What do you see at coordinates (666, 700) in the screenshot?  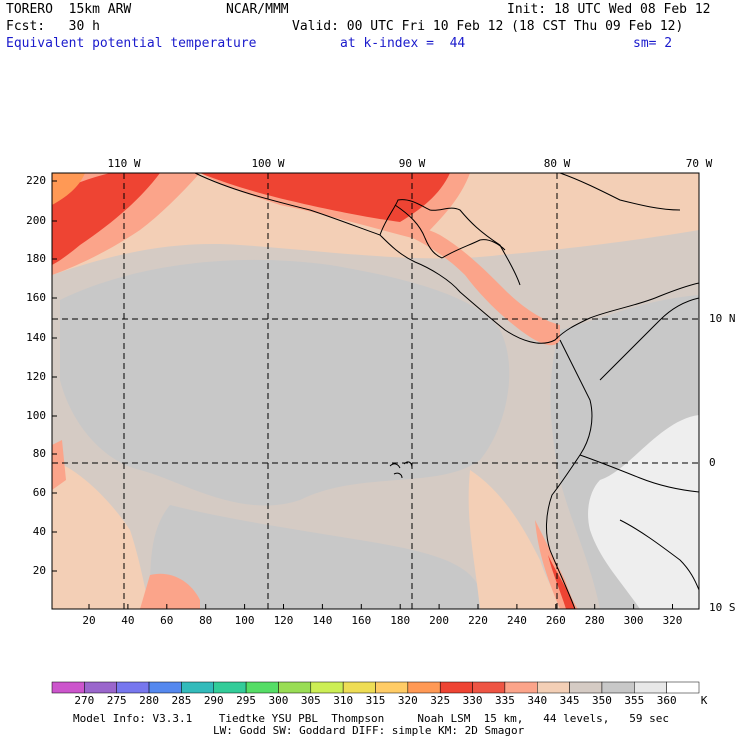 I see `colorbar-label: 360` at bounding box center [666, 700].